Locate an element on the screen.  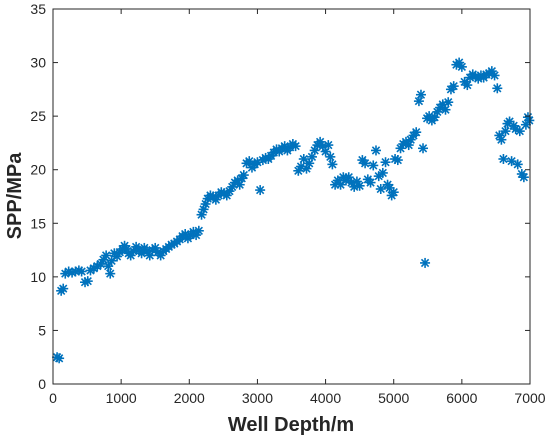
x-tick-label: 0 is located at coordinates (53, 398).